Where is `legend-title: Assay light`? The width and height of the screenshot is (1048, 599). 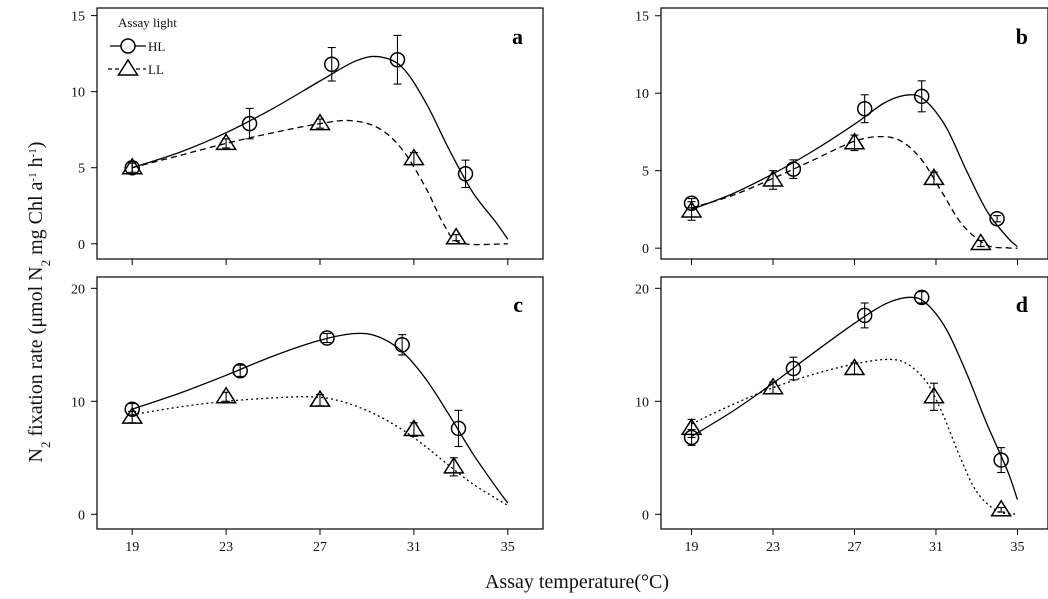 legend-title: Assay light is located at coordinates (147, 22).